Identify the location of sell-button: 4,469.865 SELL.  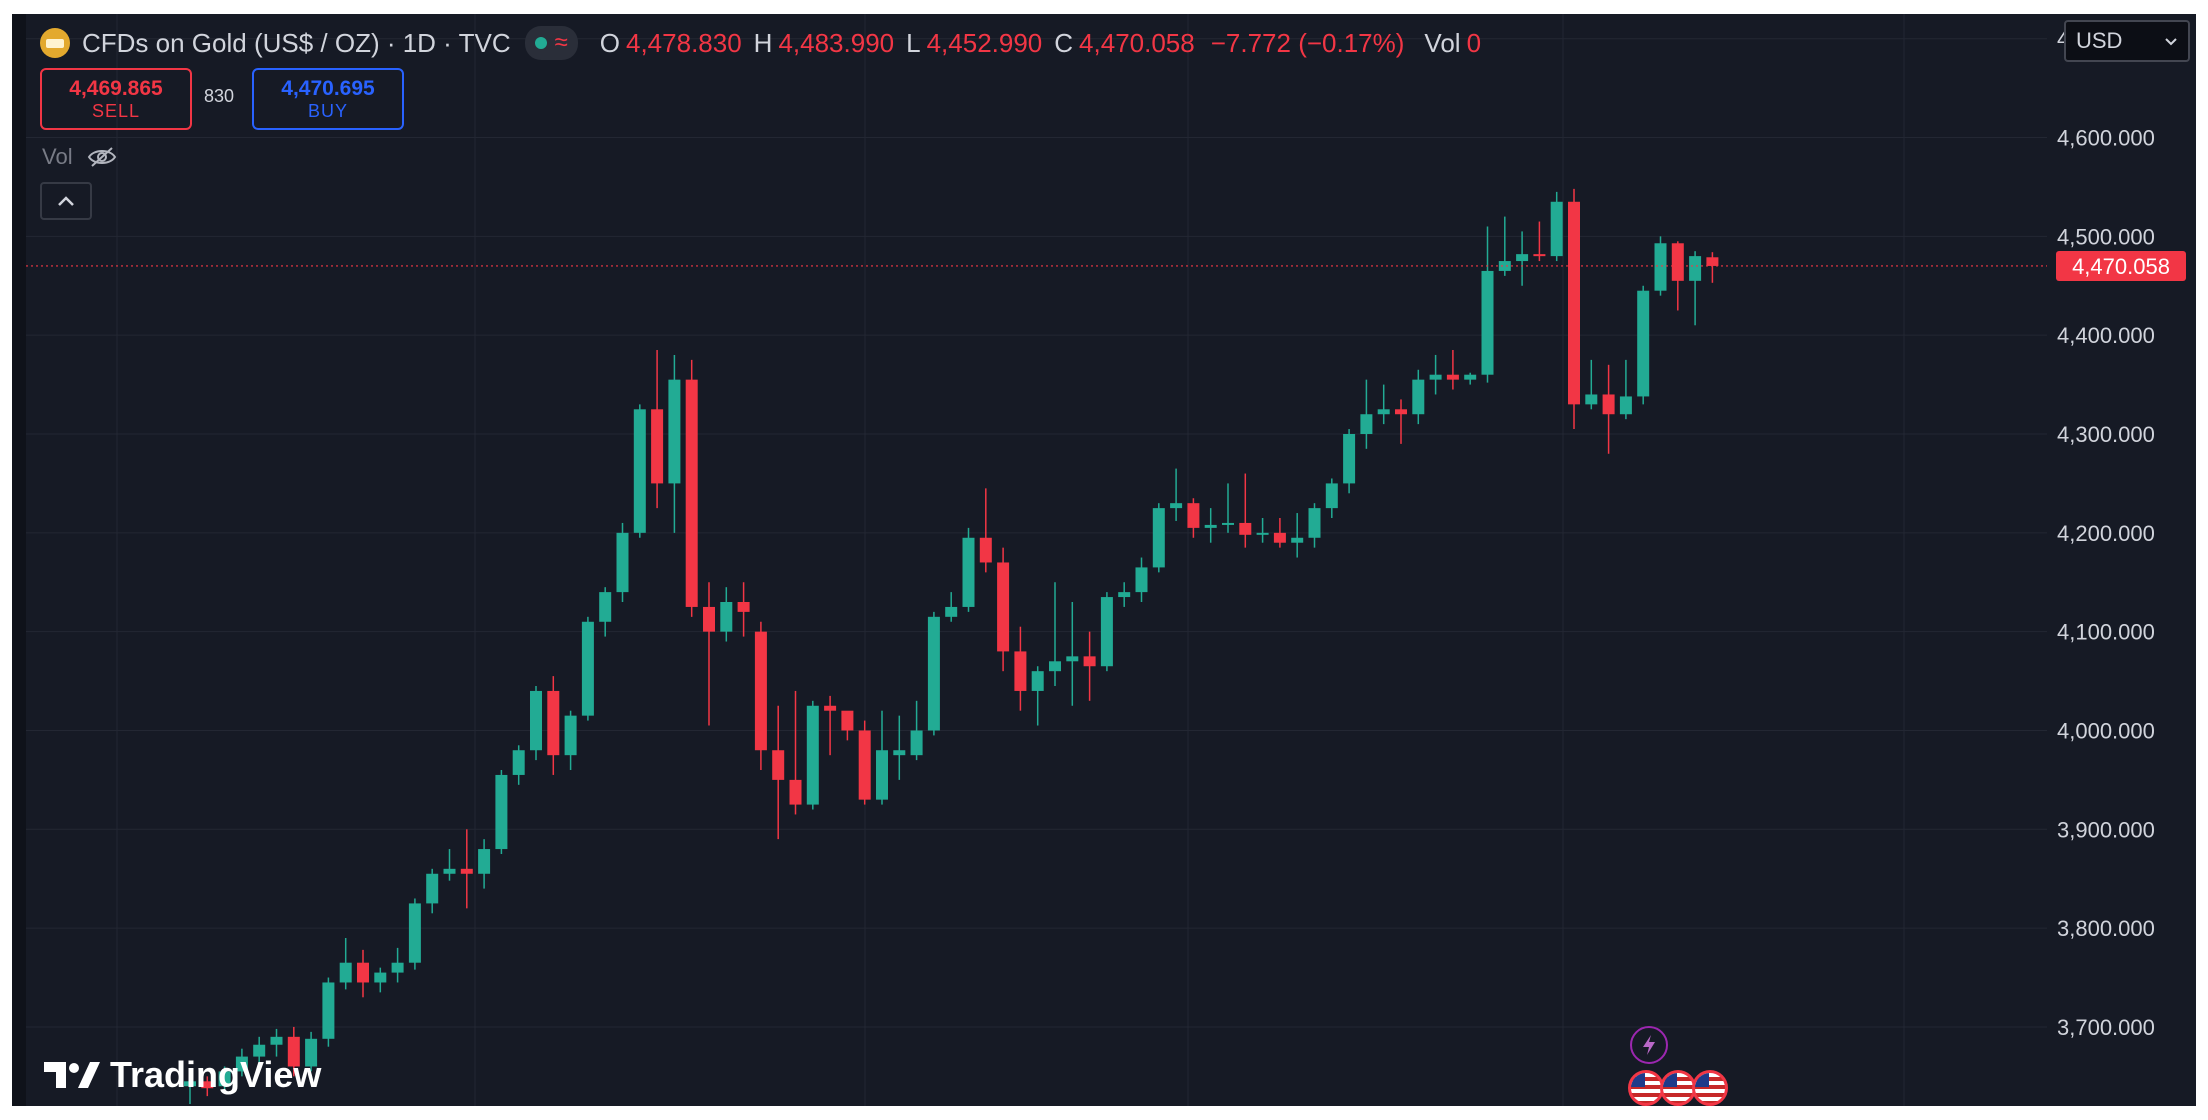
(116, 99).